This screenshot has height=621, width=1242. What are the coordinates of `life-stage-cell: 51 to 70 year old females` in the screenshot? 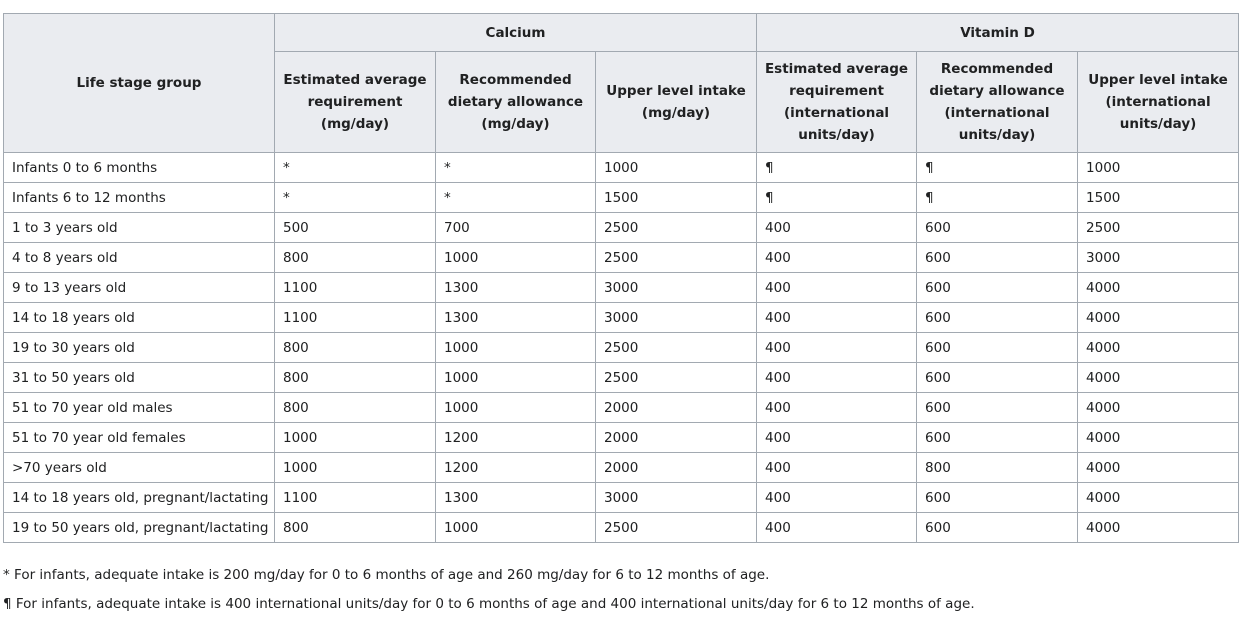 It's located at (139, 437).